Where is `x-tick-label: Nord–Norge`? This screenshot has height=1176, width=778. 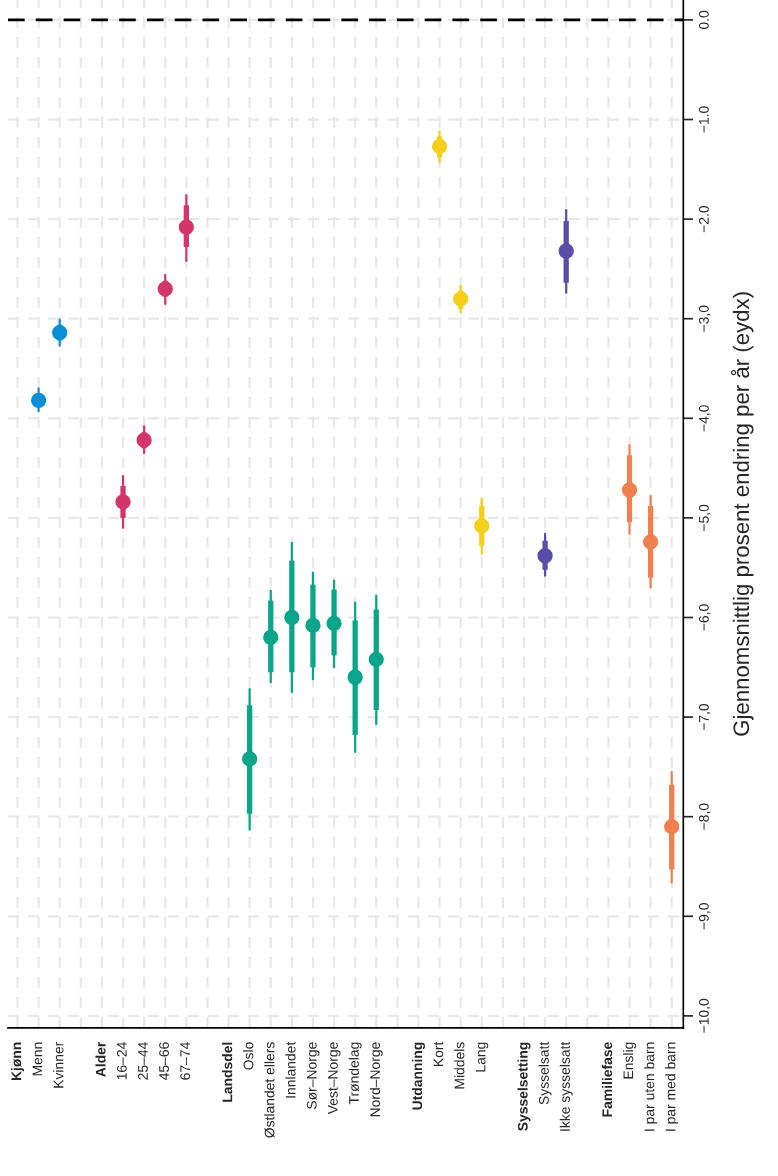 x-tick-label: Nord–Norge is located at coordinates (376, 1079).